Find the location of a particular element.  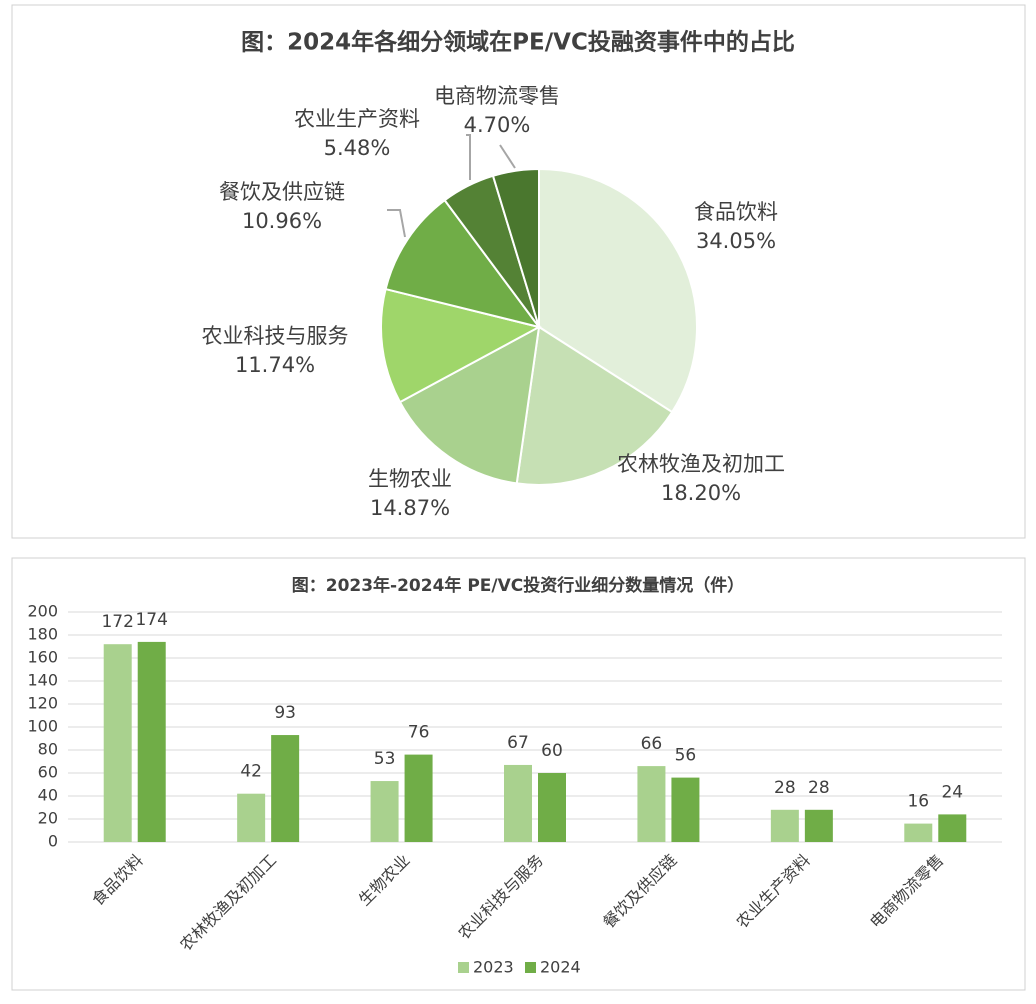

y-tick-label: 20 is located at coordinates (48, 818).